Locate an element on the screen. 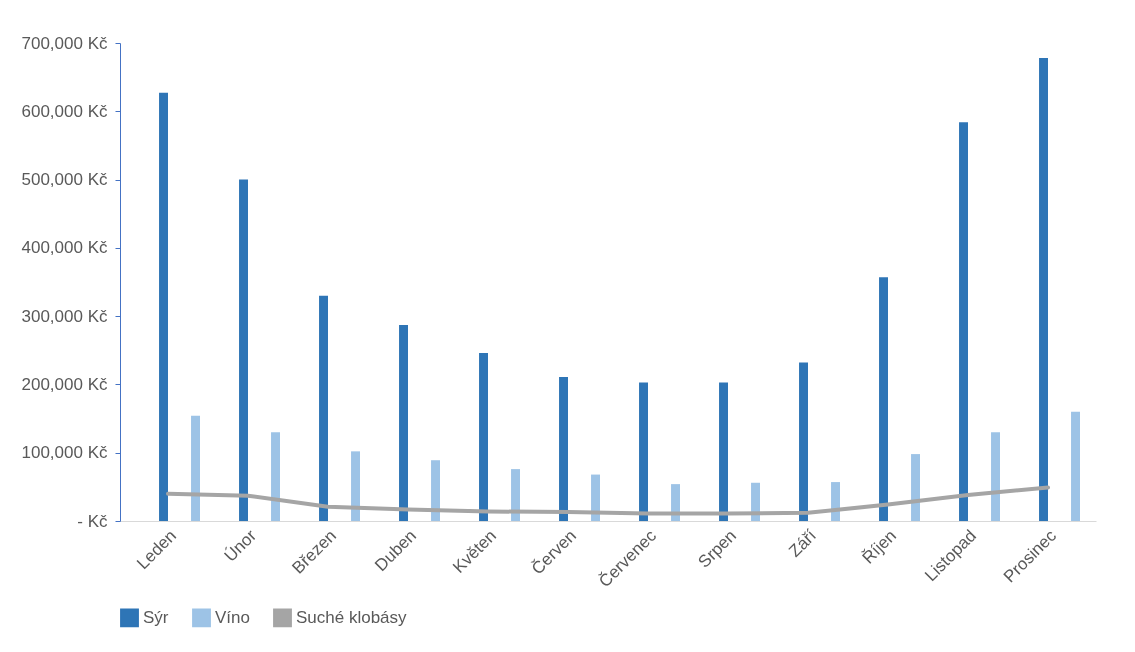  y-tick-label: 400,000 Kč is located at coordinates (64, 248).